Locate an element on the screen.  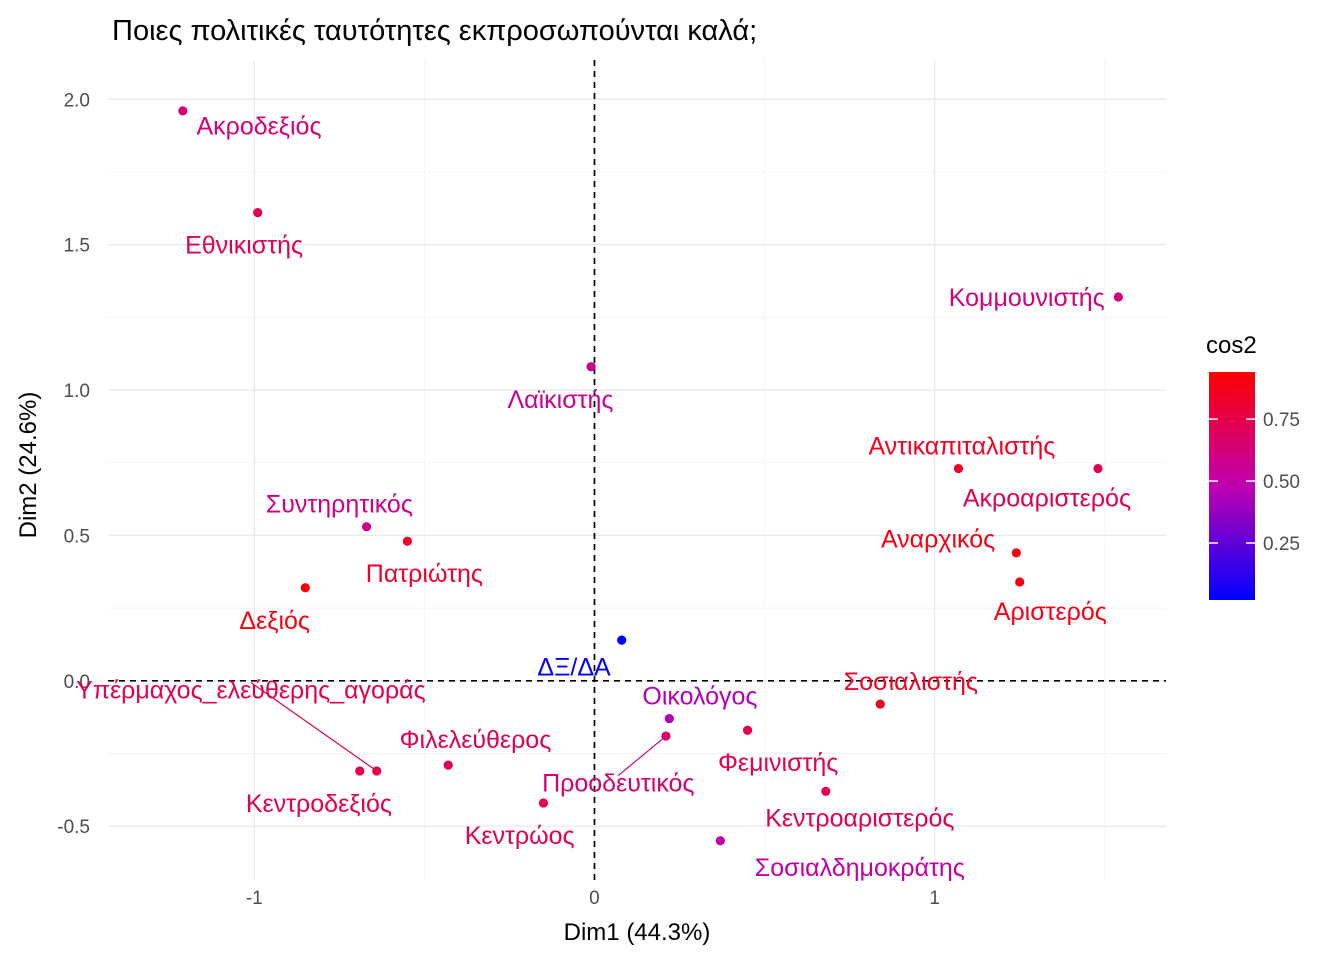
y-tick-label: 1.0 is located at coordinates (77, 391).